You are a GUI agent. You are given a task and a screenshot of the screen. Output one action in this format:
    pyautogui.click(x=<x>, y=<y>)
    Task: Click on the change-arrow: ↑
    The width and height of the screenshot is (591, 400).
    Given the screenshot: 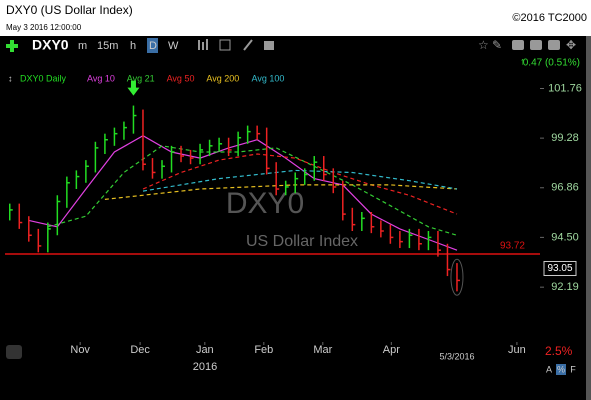 What is the action you would take?
    pyautogui.click(x=522, y=62)
    